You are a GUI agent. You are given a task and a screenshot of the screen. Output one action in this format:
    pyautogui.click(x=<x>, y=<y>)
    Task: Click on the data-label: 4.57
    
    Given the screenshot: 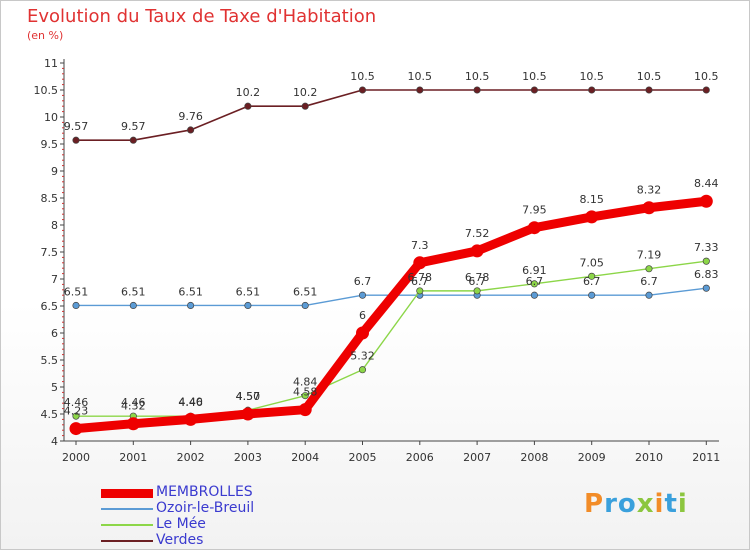 What is the action you would take?
    pyautogui.click(x=248, y=396)
    